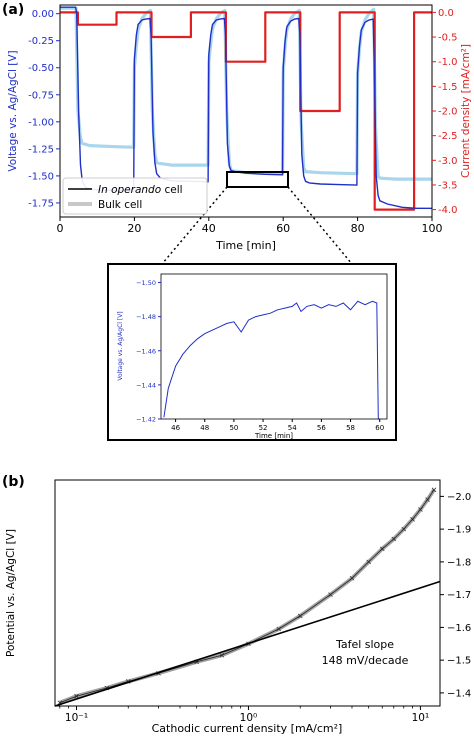 Image resolution: width=474 pixels, height=737 pixels. Describe the element at coordinates (41, 203) in the screenshot. I see `y-tick-label-left: -1.75` at that location.